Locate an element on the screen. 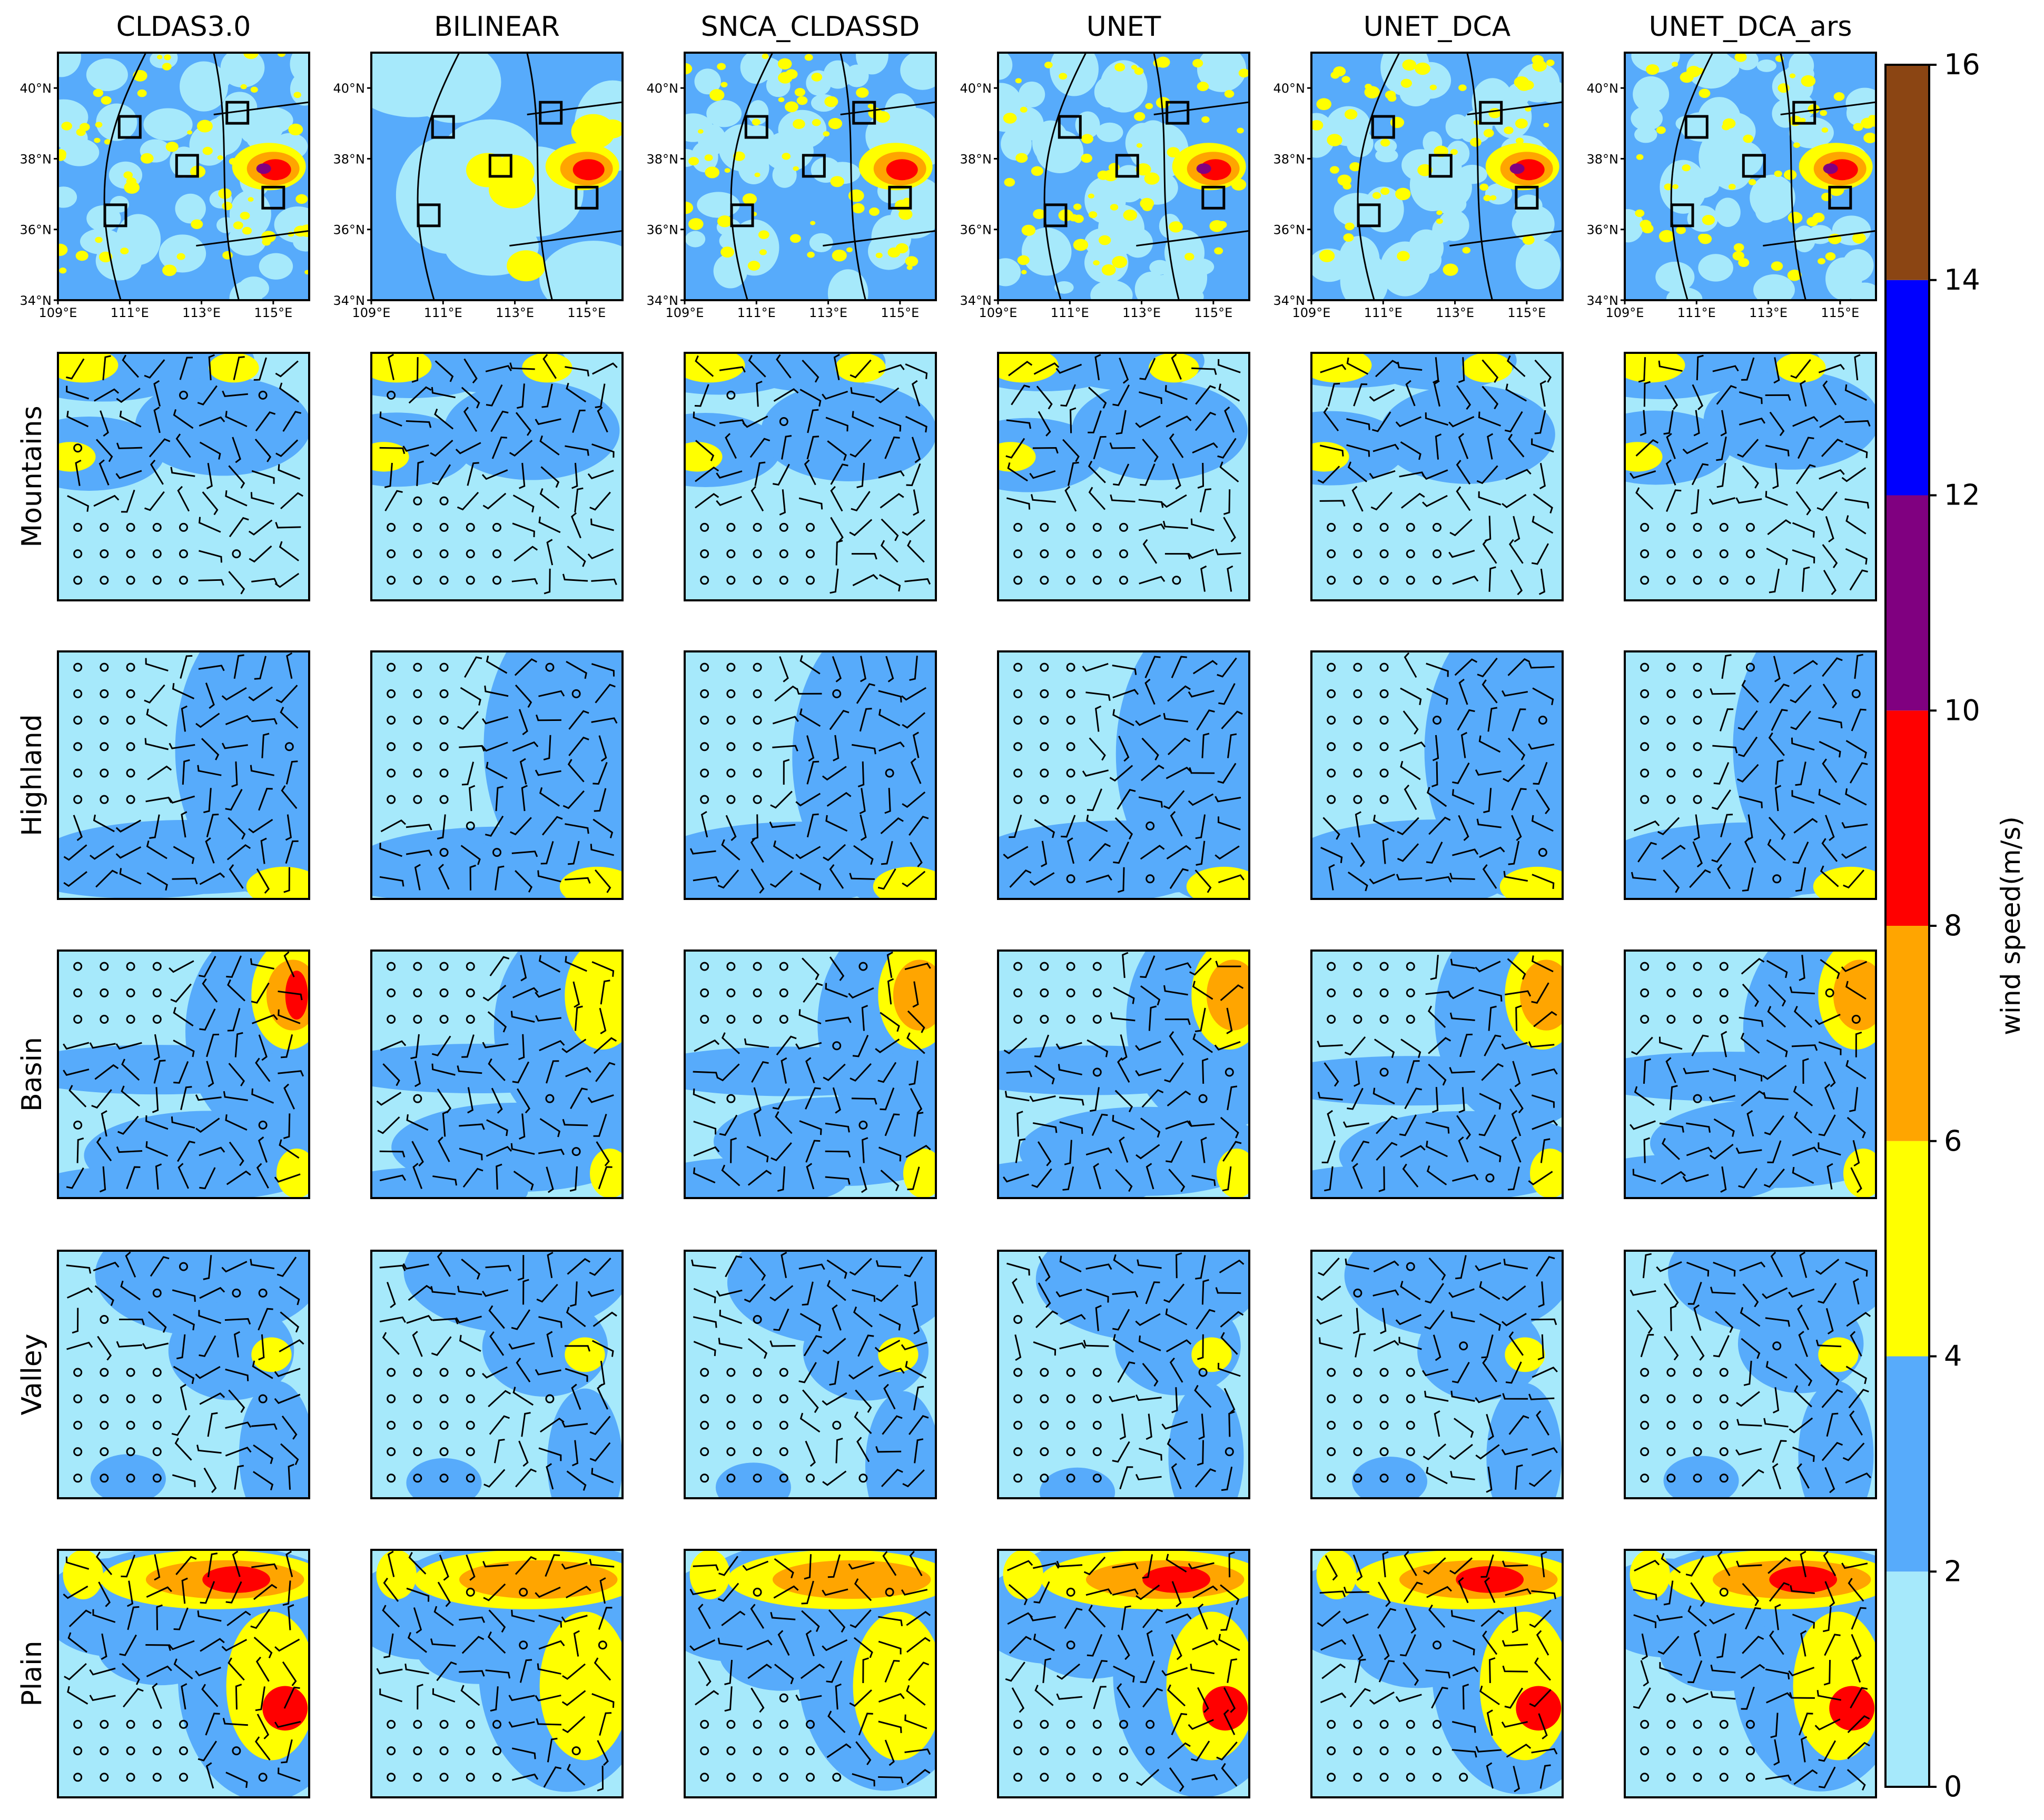 This screenshot has height=1820, width=2044. row-titles: Mountains Highland Basin Valley Plain is located at coordinates (32, 1055).